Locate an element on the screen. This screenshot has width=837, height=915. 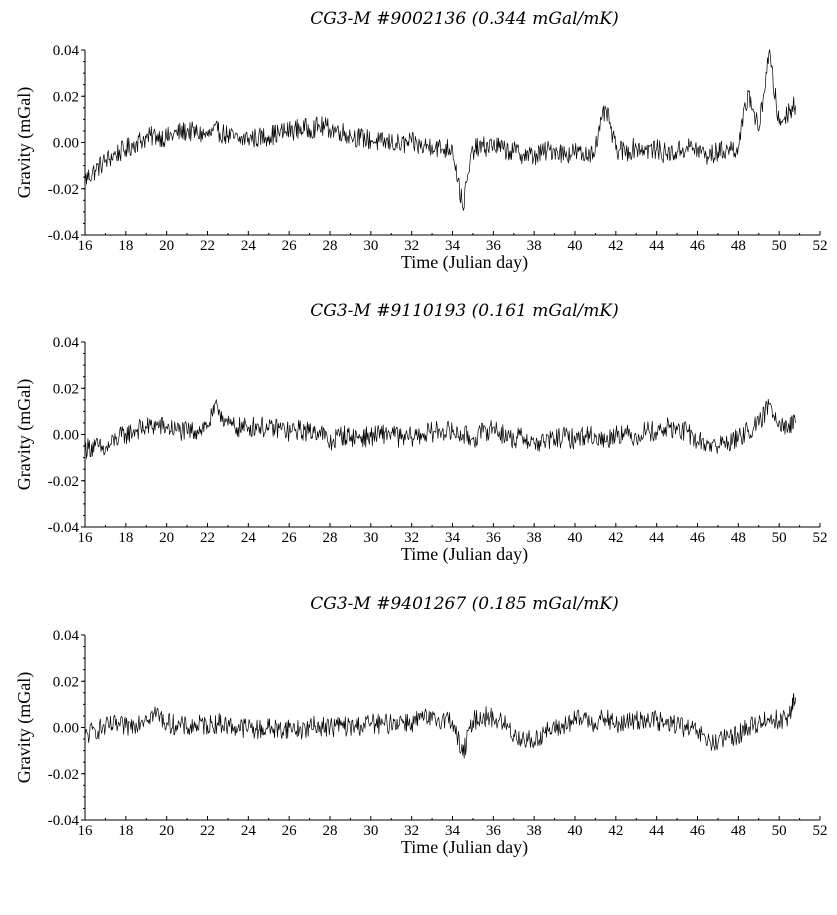
chart-title: CG3-M #9002136 (0.344 mGal/mK) is located at coordinates (464, 19).